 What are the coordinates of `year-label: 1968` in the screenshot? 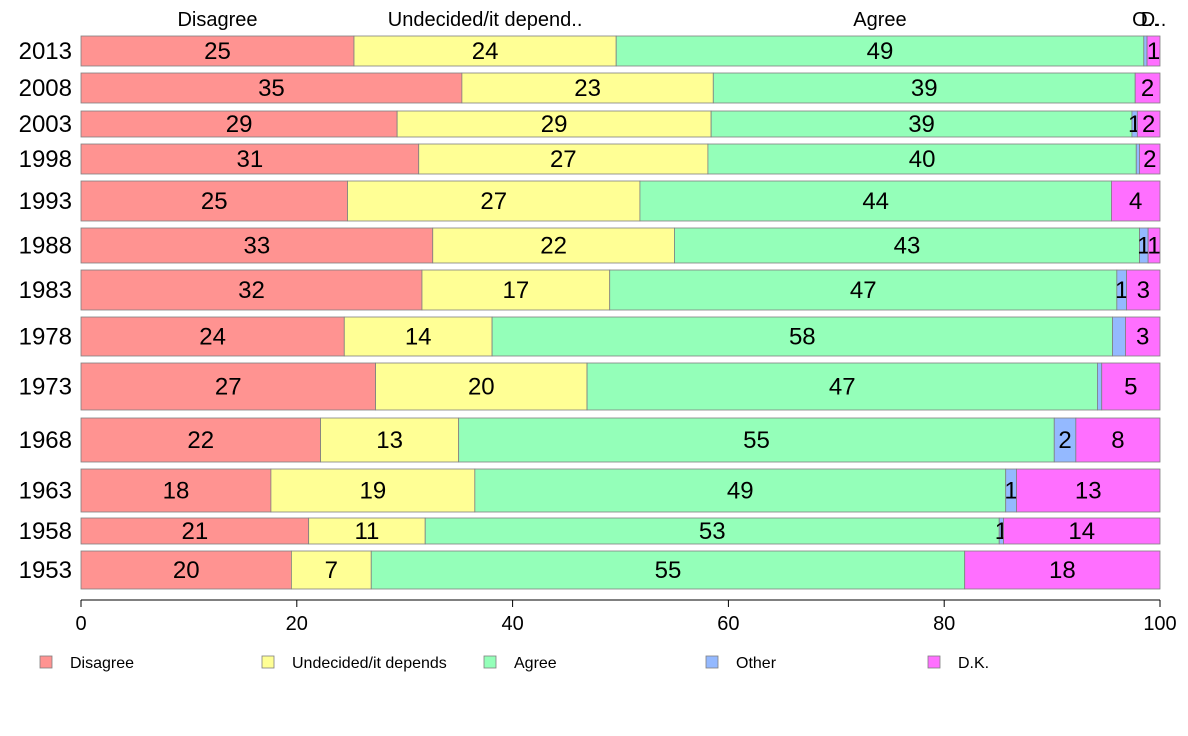 It's located at (45, 440).